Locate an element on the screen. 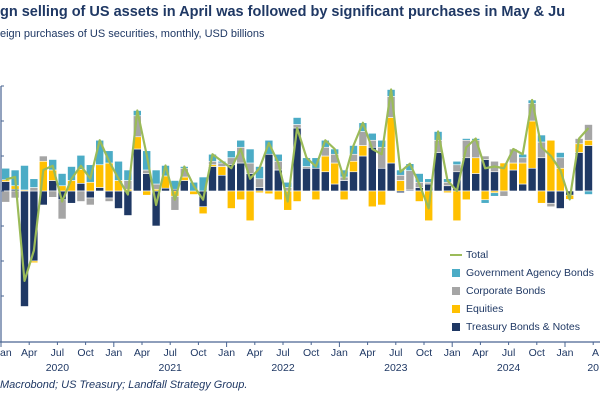  year-label: 2024 is located at coordinates (509, 368).